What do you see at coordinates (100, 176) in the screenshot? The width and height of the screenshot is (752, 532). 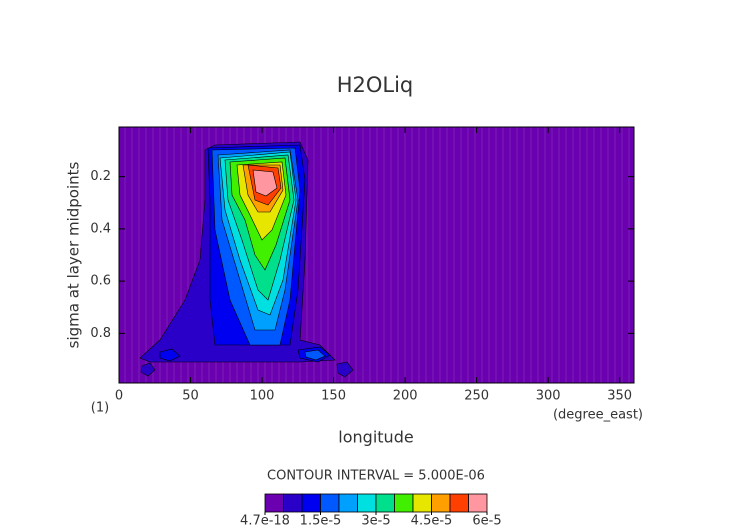 I see `y-tick-label: 0.2` at bounding box center [100, 176].